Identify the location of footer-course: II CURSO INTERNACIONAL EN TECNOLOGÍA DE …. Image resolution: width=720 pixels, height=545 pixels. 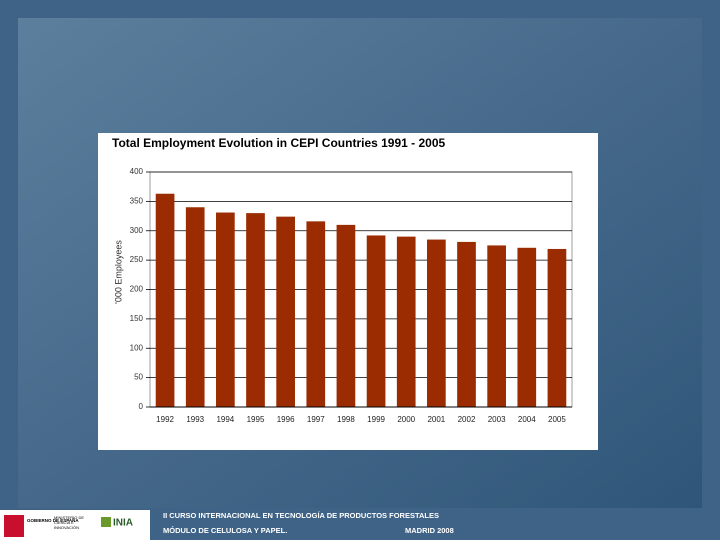
(301, 515).